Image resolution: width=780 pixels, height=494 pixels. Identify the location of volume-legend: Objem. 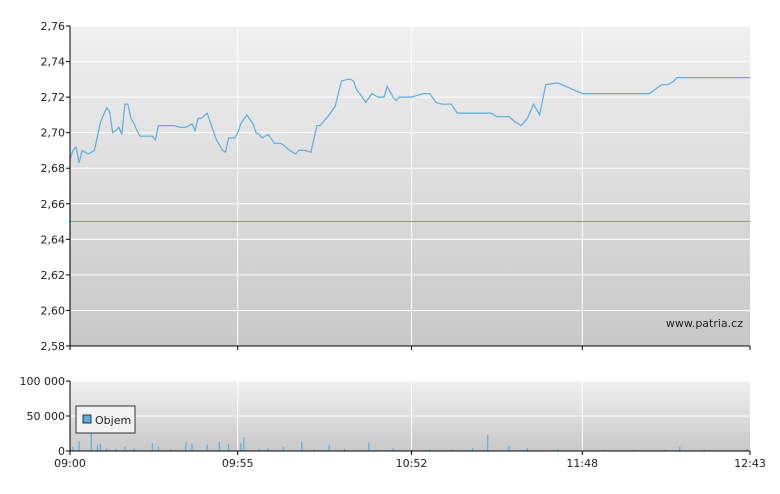
(105, 419).